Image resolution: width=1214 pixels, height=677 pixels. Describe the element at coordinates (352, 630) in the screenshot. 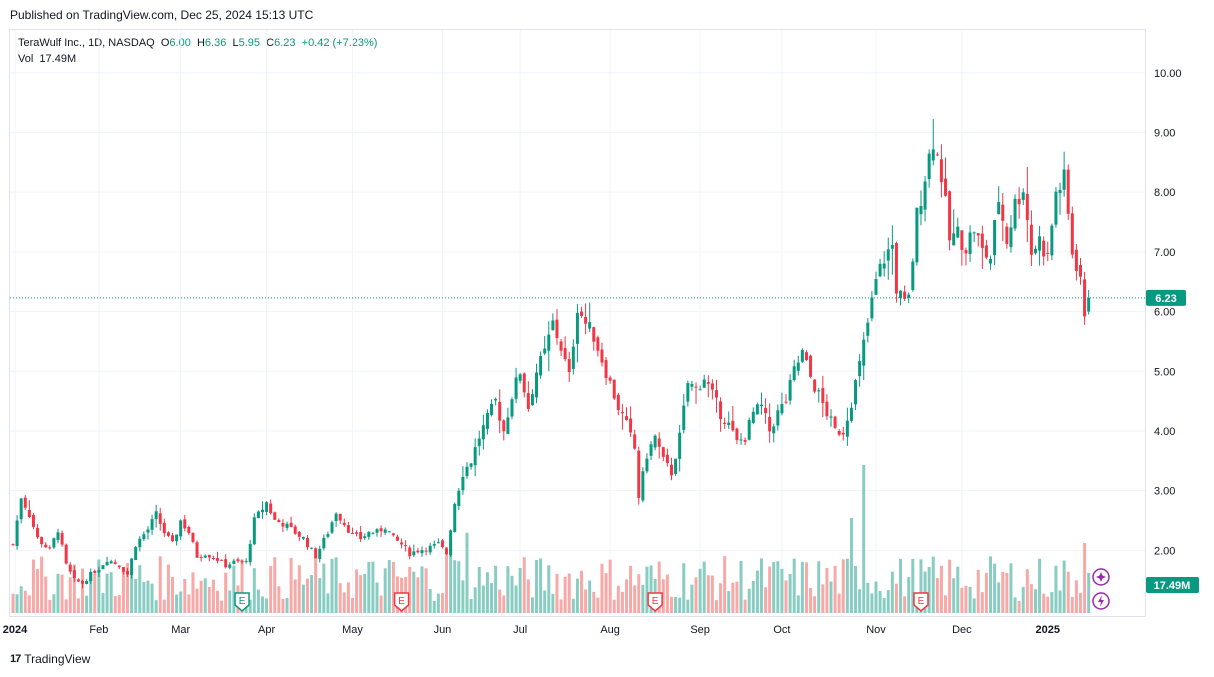

I see `x-tick-label: May` at that location.